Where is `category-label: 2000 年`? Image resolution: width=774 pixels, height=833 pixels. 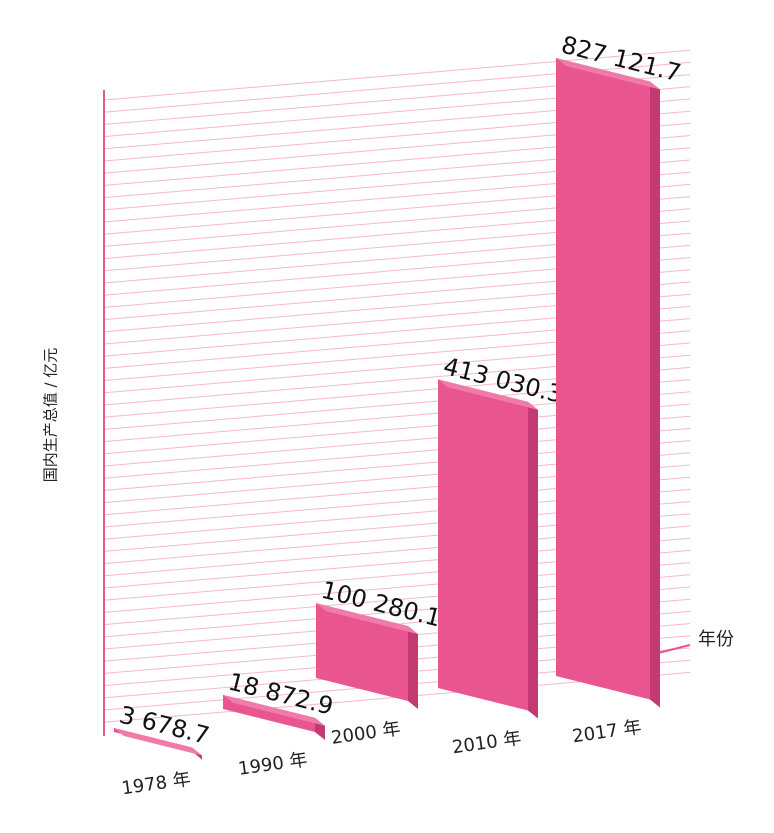 category-label: 2000 年 is located at coordinates (366, 733).